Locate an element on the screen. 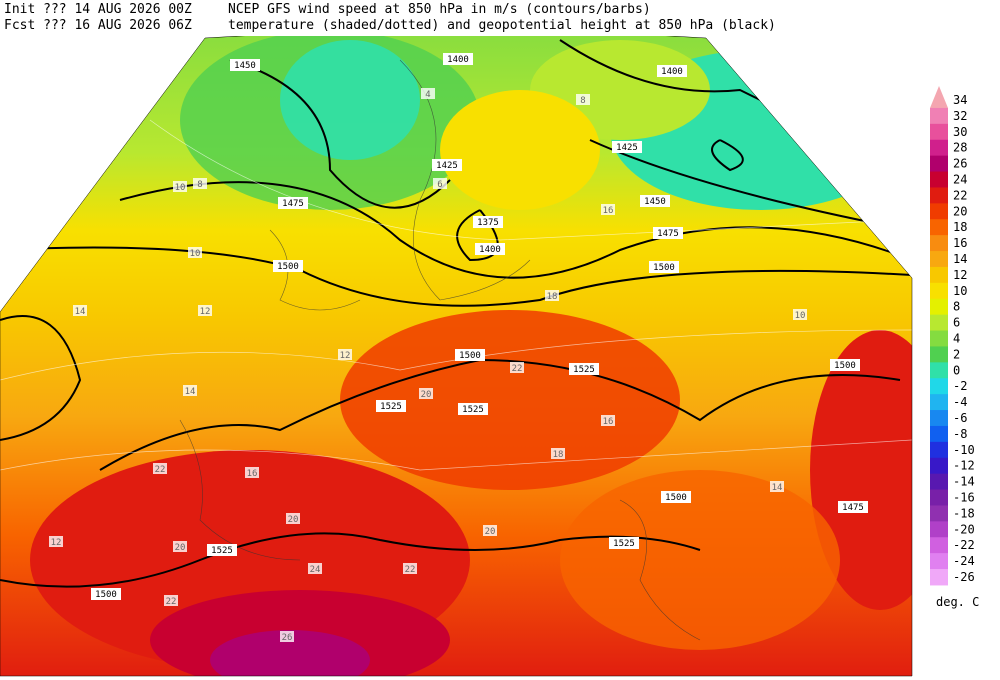  colorbar-label: -20 is located at coordinates (964, 529).